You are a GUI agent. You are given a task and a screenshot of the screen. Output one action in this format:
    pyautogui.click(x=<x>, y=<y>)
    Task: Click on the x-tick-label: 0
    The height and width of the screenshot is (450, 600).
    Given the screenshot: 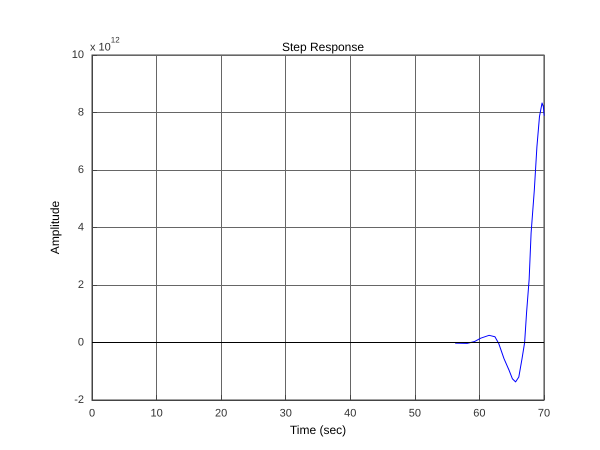 What is the action you would take?
    pyautogui.click(x=92, y=414)
    